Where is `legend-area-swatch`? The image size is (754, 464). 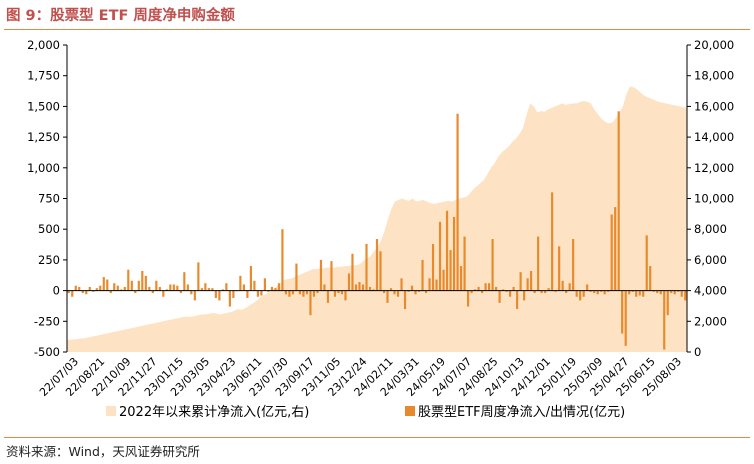 legend-area-swatch is located at coordinates (111, 411).